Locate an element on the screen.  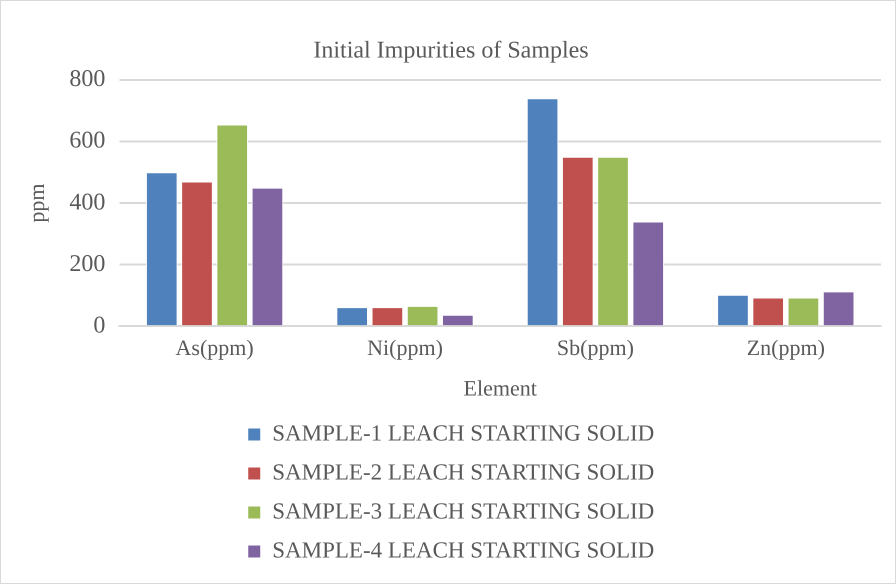
y-tick-label: 200 is located at coordinates (87, 263).